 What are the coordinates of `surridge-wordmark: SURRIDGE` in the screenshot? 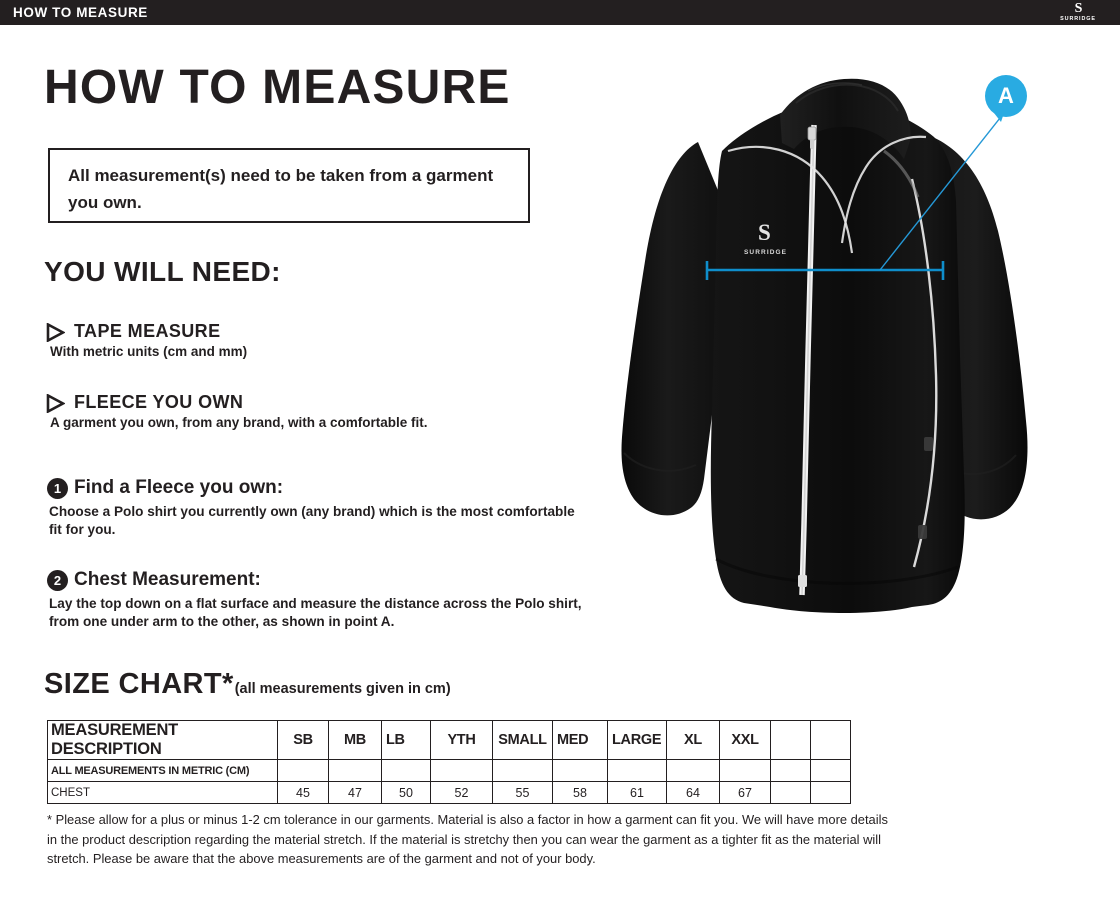 It's located at (1078, 19).